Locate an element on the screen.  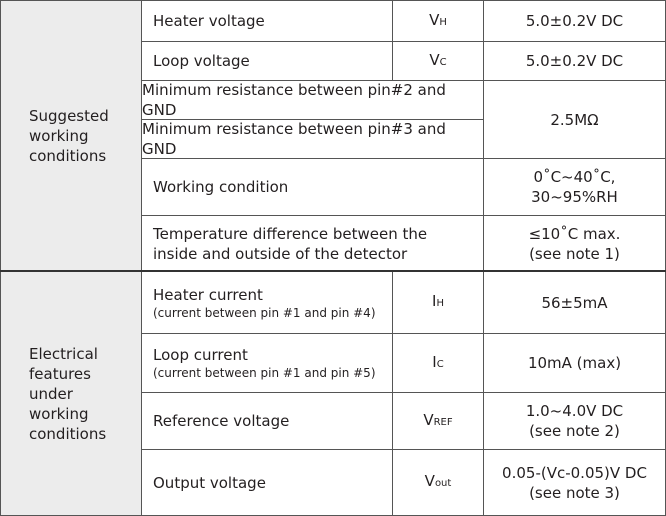
parameter: Working condition is located at coordinates (312, 187).